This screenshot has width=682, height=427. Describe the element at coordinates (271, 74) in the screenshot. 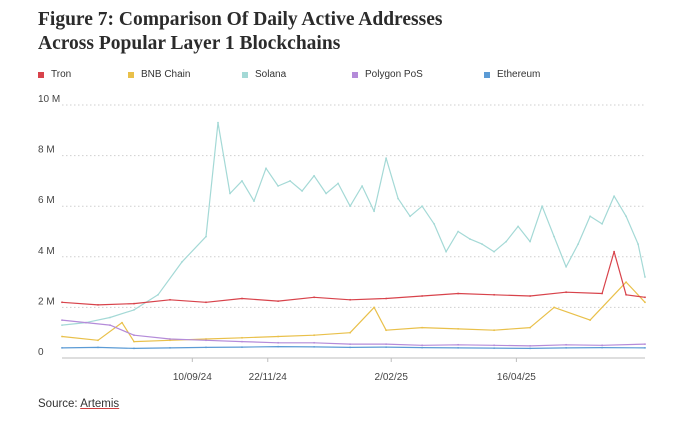

I see `legend-label-solana: Solana` at that location.